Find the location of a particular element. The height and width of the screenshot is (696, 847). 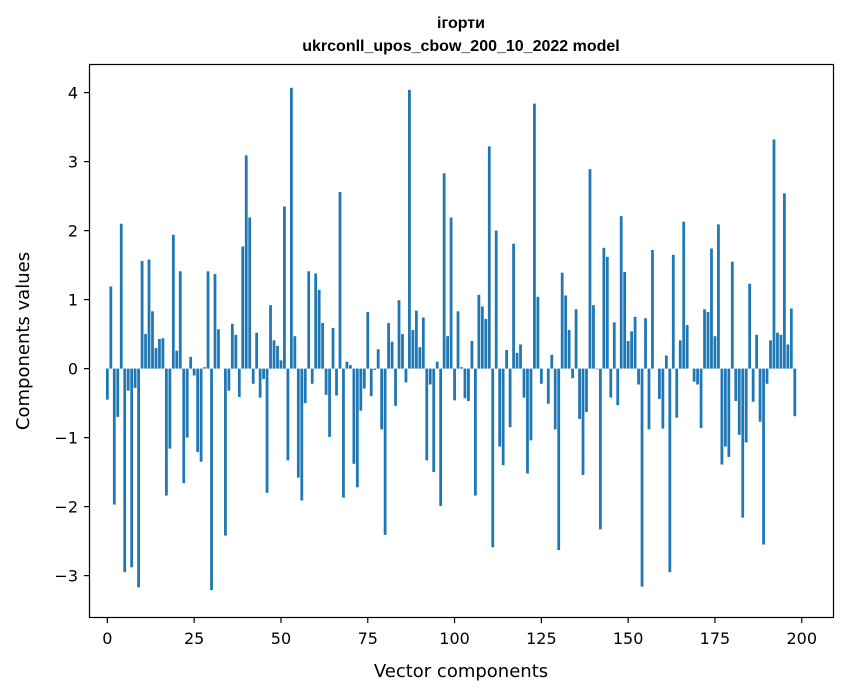

chart-title-line-2: ukrconll_upos_cbow_200_10_2022 model is located at coordinates (460, 46).